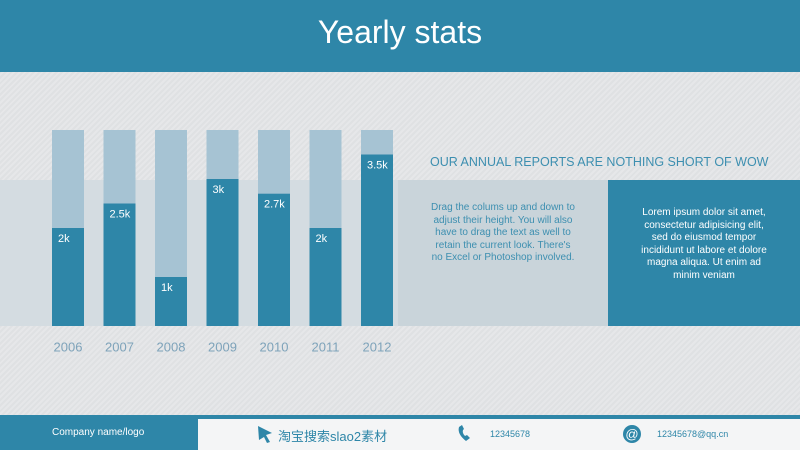  Describe the element at coordinates (377, 165) in the screenshot. I see `value-label: 3.5k` at that location.